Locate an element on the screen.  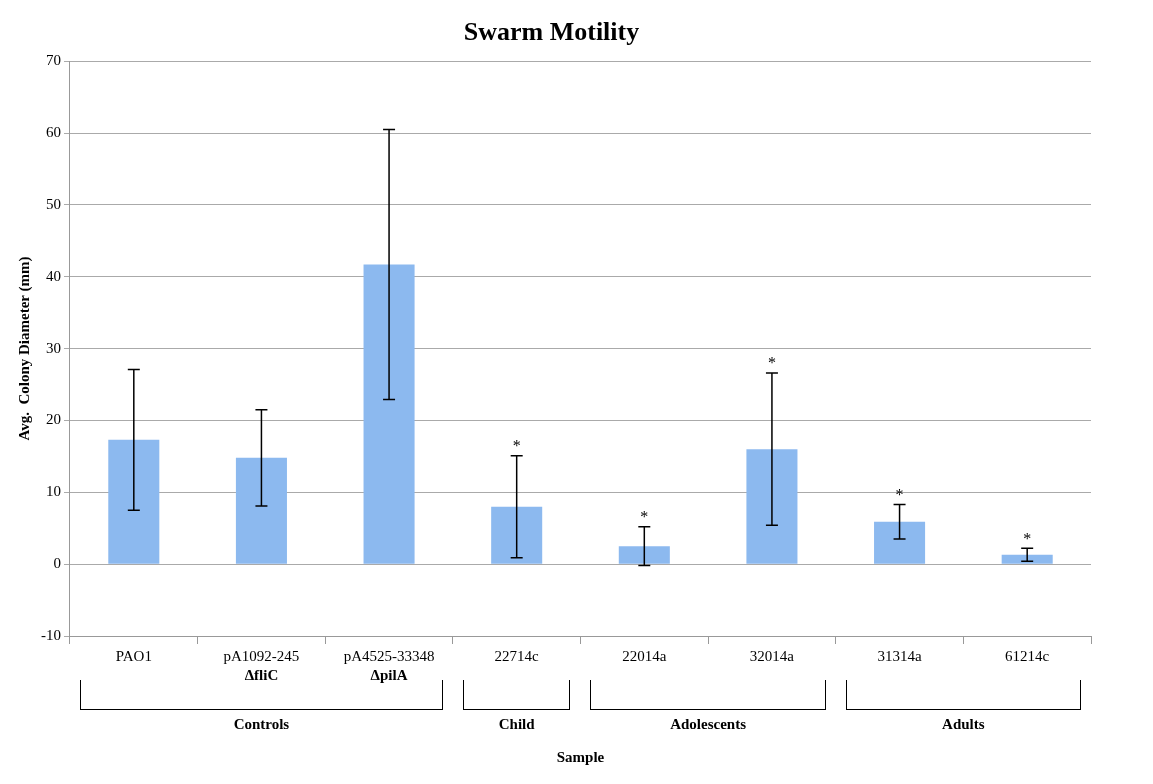
y-tick-label: 10 is located at coordinates (53, 491).